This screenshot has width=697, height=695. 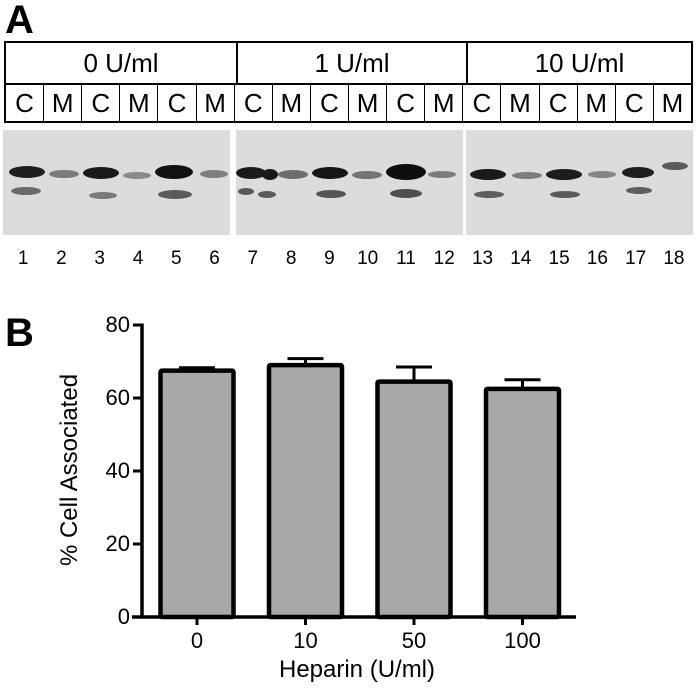 I want to click on lane-number: 4, so click(x=138, y=258).